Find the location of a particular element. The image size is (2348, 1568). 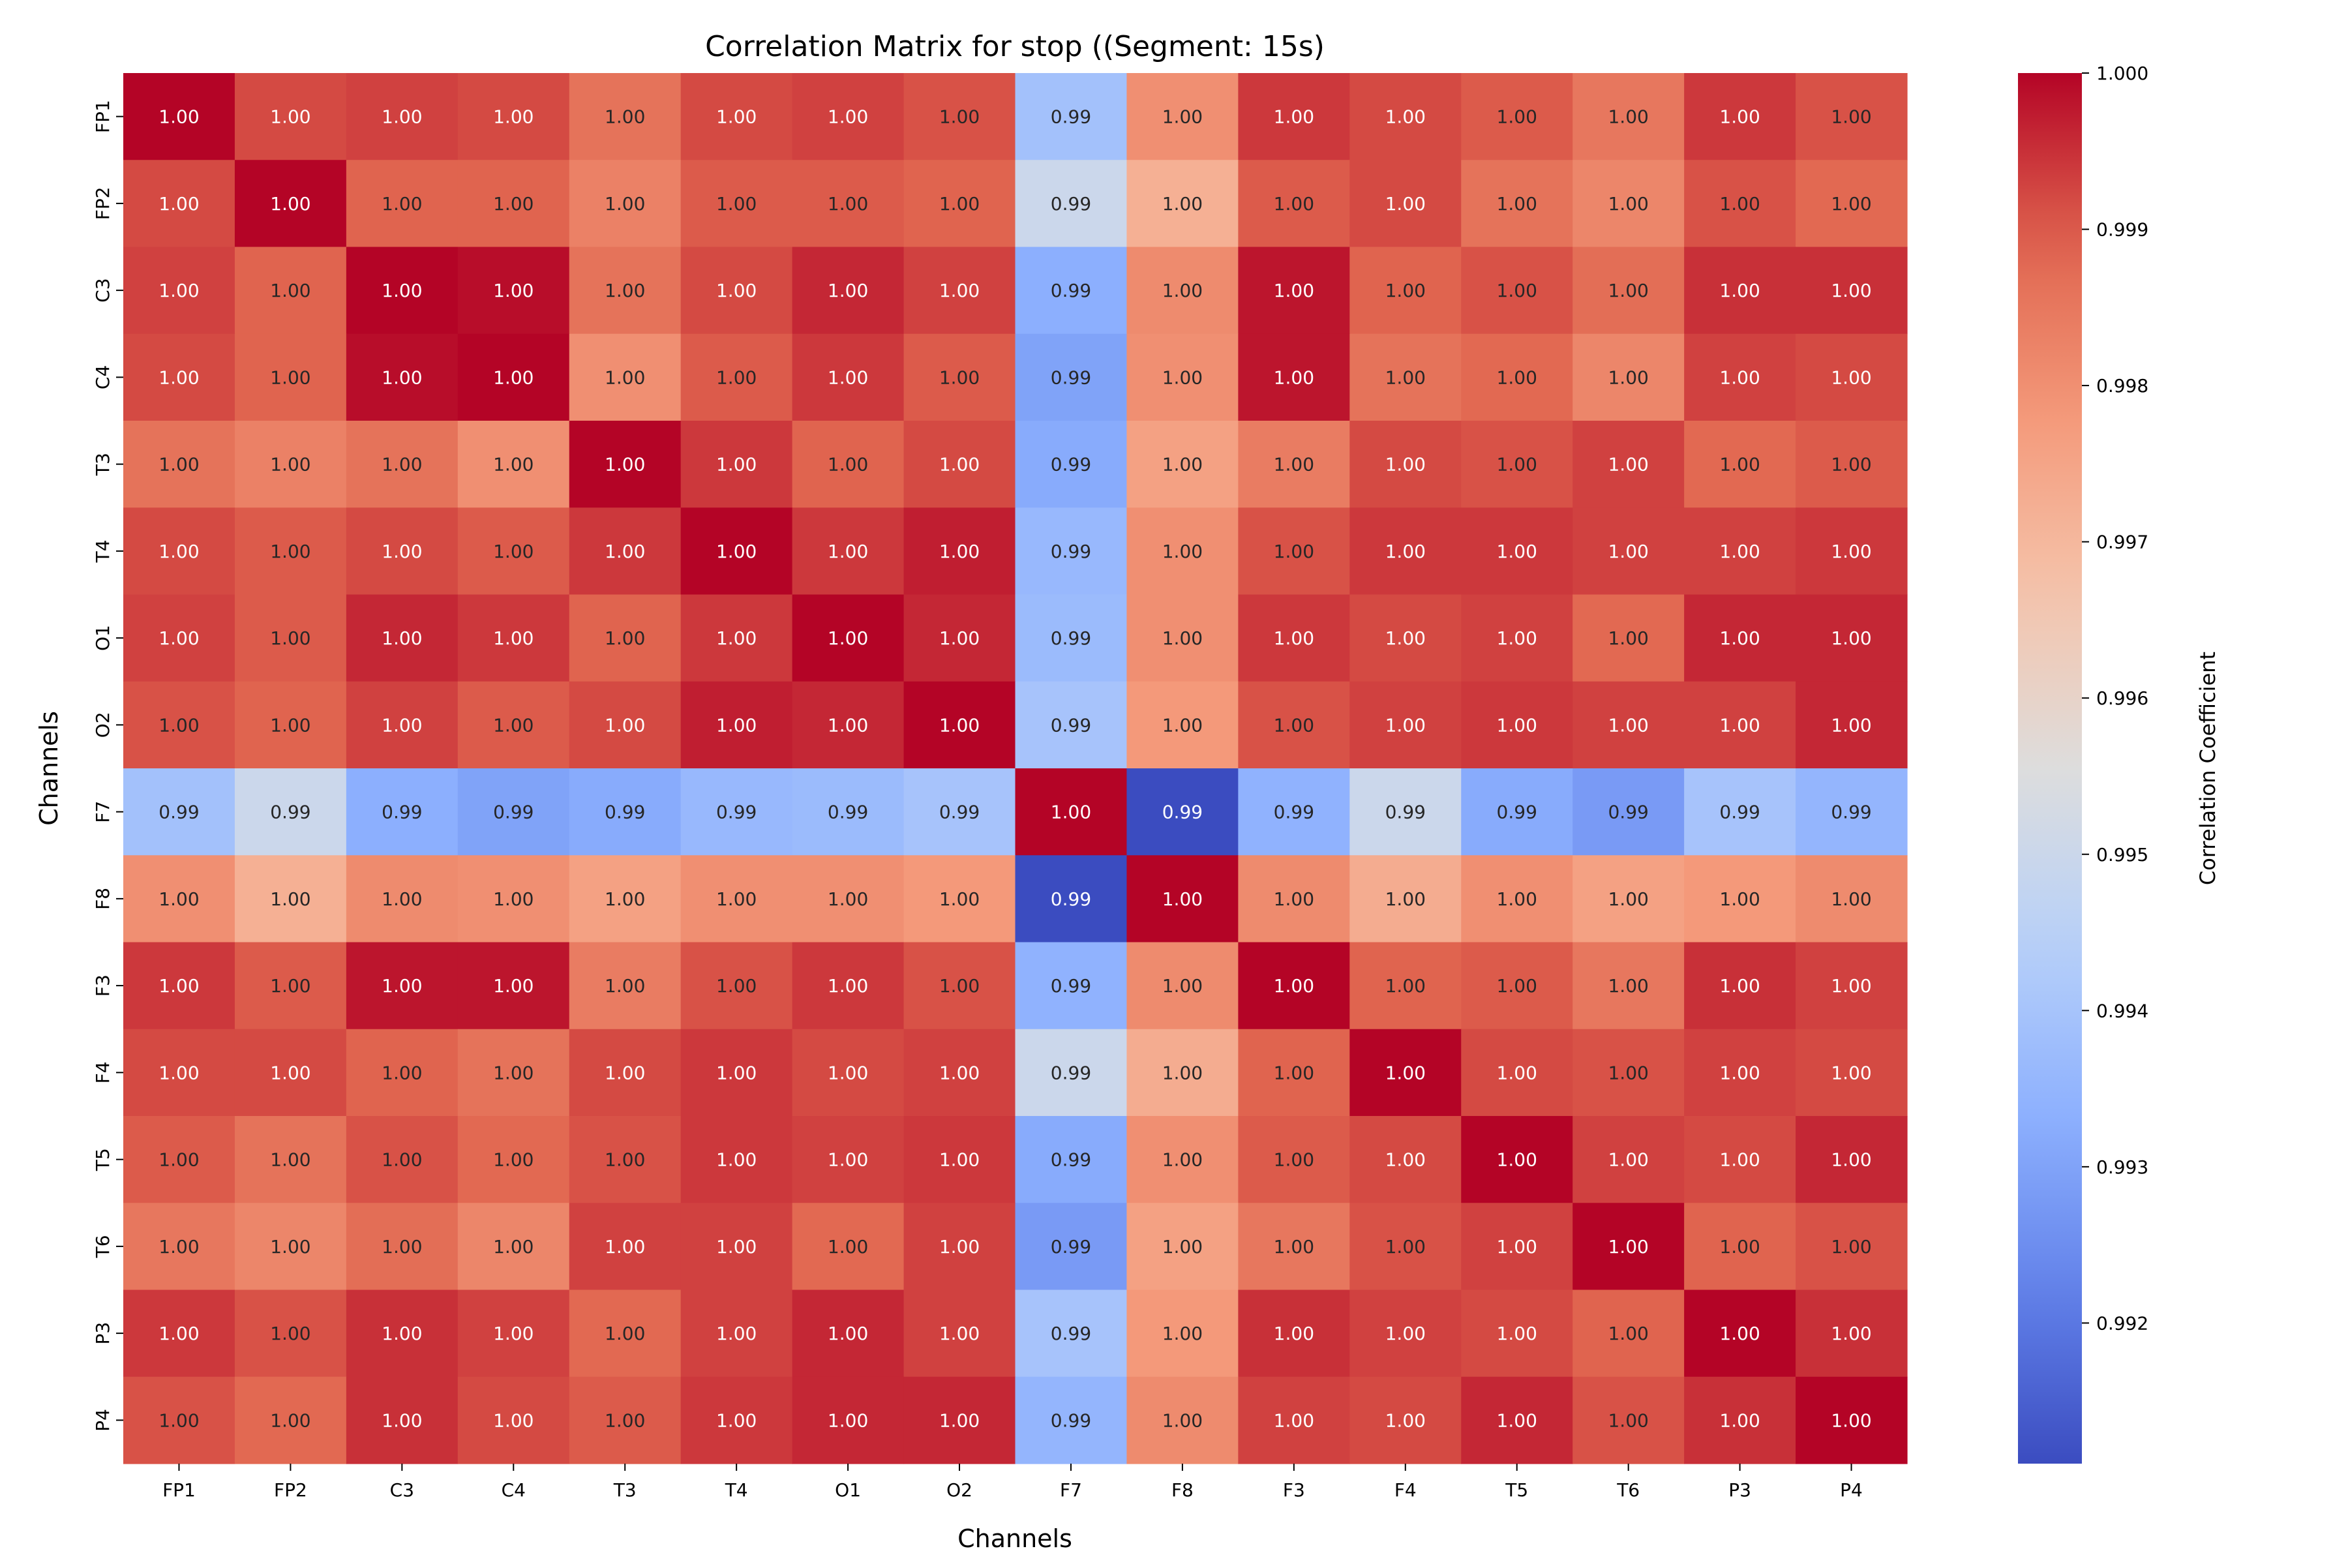

cell-T6-O2 is located at coordinates (960, 1247).